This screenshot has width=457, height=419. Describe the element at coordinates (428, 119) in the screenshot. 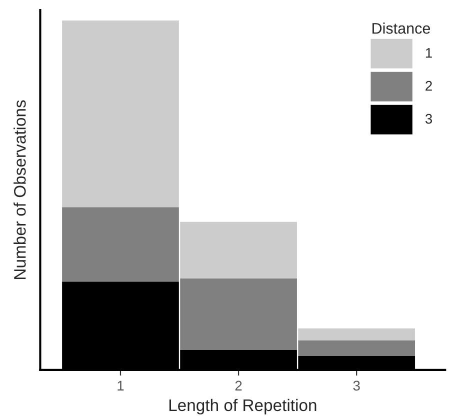

I see `legend-label: 3` at that location.